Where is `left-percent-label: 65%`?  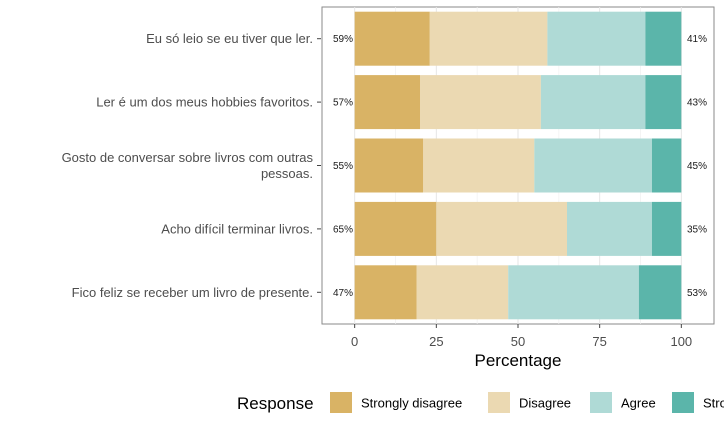
left-percent-label: 65% is located at coordinates (343, 229).